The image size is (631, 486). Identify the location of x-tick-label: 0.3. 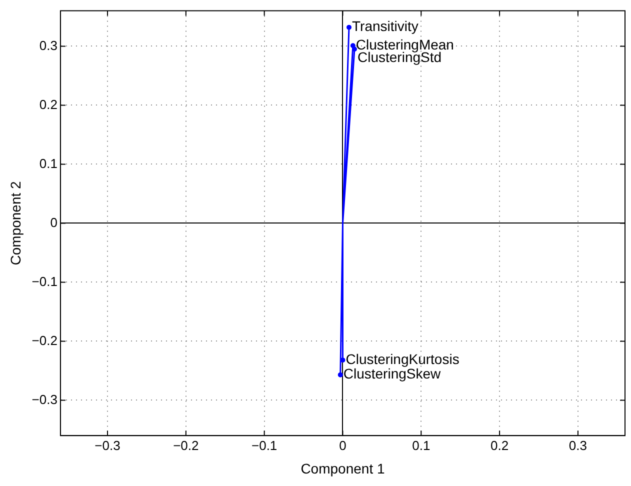
(577, 445).